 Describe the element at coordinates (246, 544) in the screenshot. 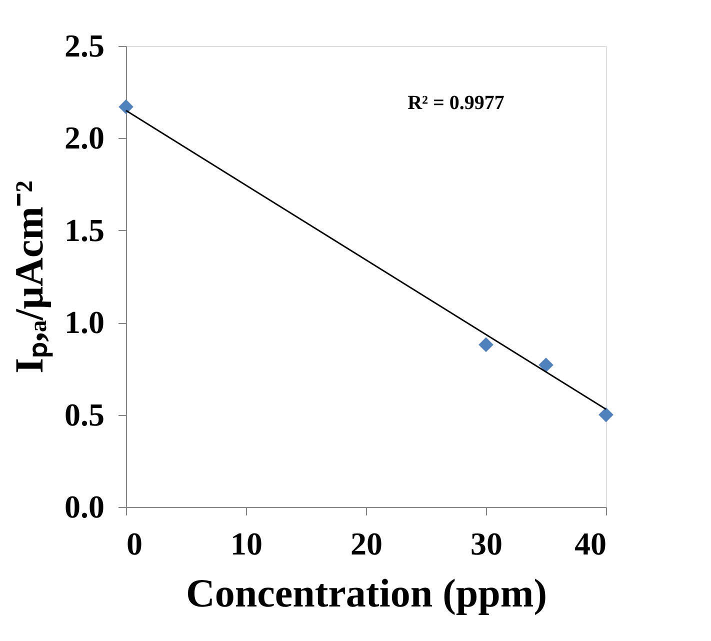

I see `x-tick-label: 10` at that location.